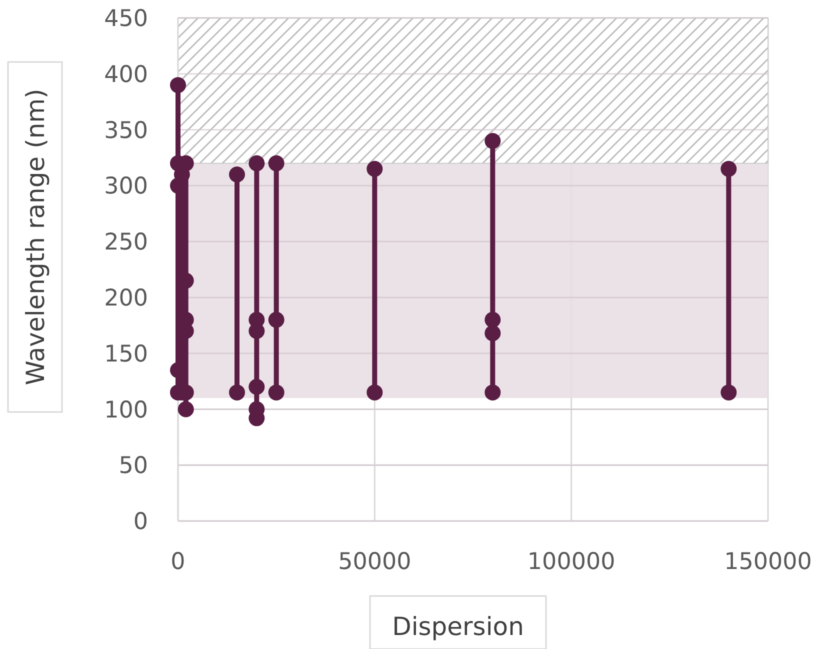 The width and height of the screenshot is (820, 649). I want to click on y-tick-label: 150, so click(126, 354).